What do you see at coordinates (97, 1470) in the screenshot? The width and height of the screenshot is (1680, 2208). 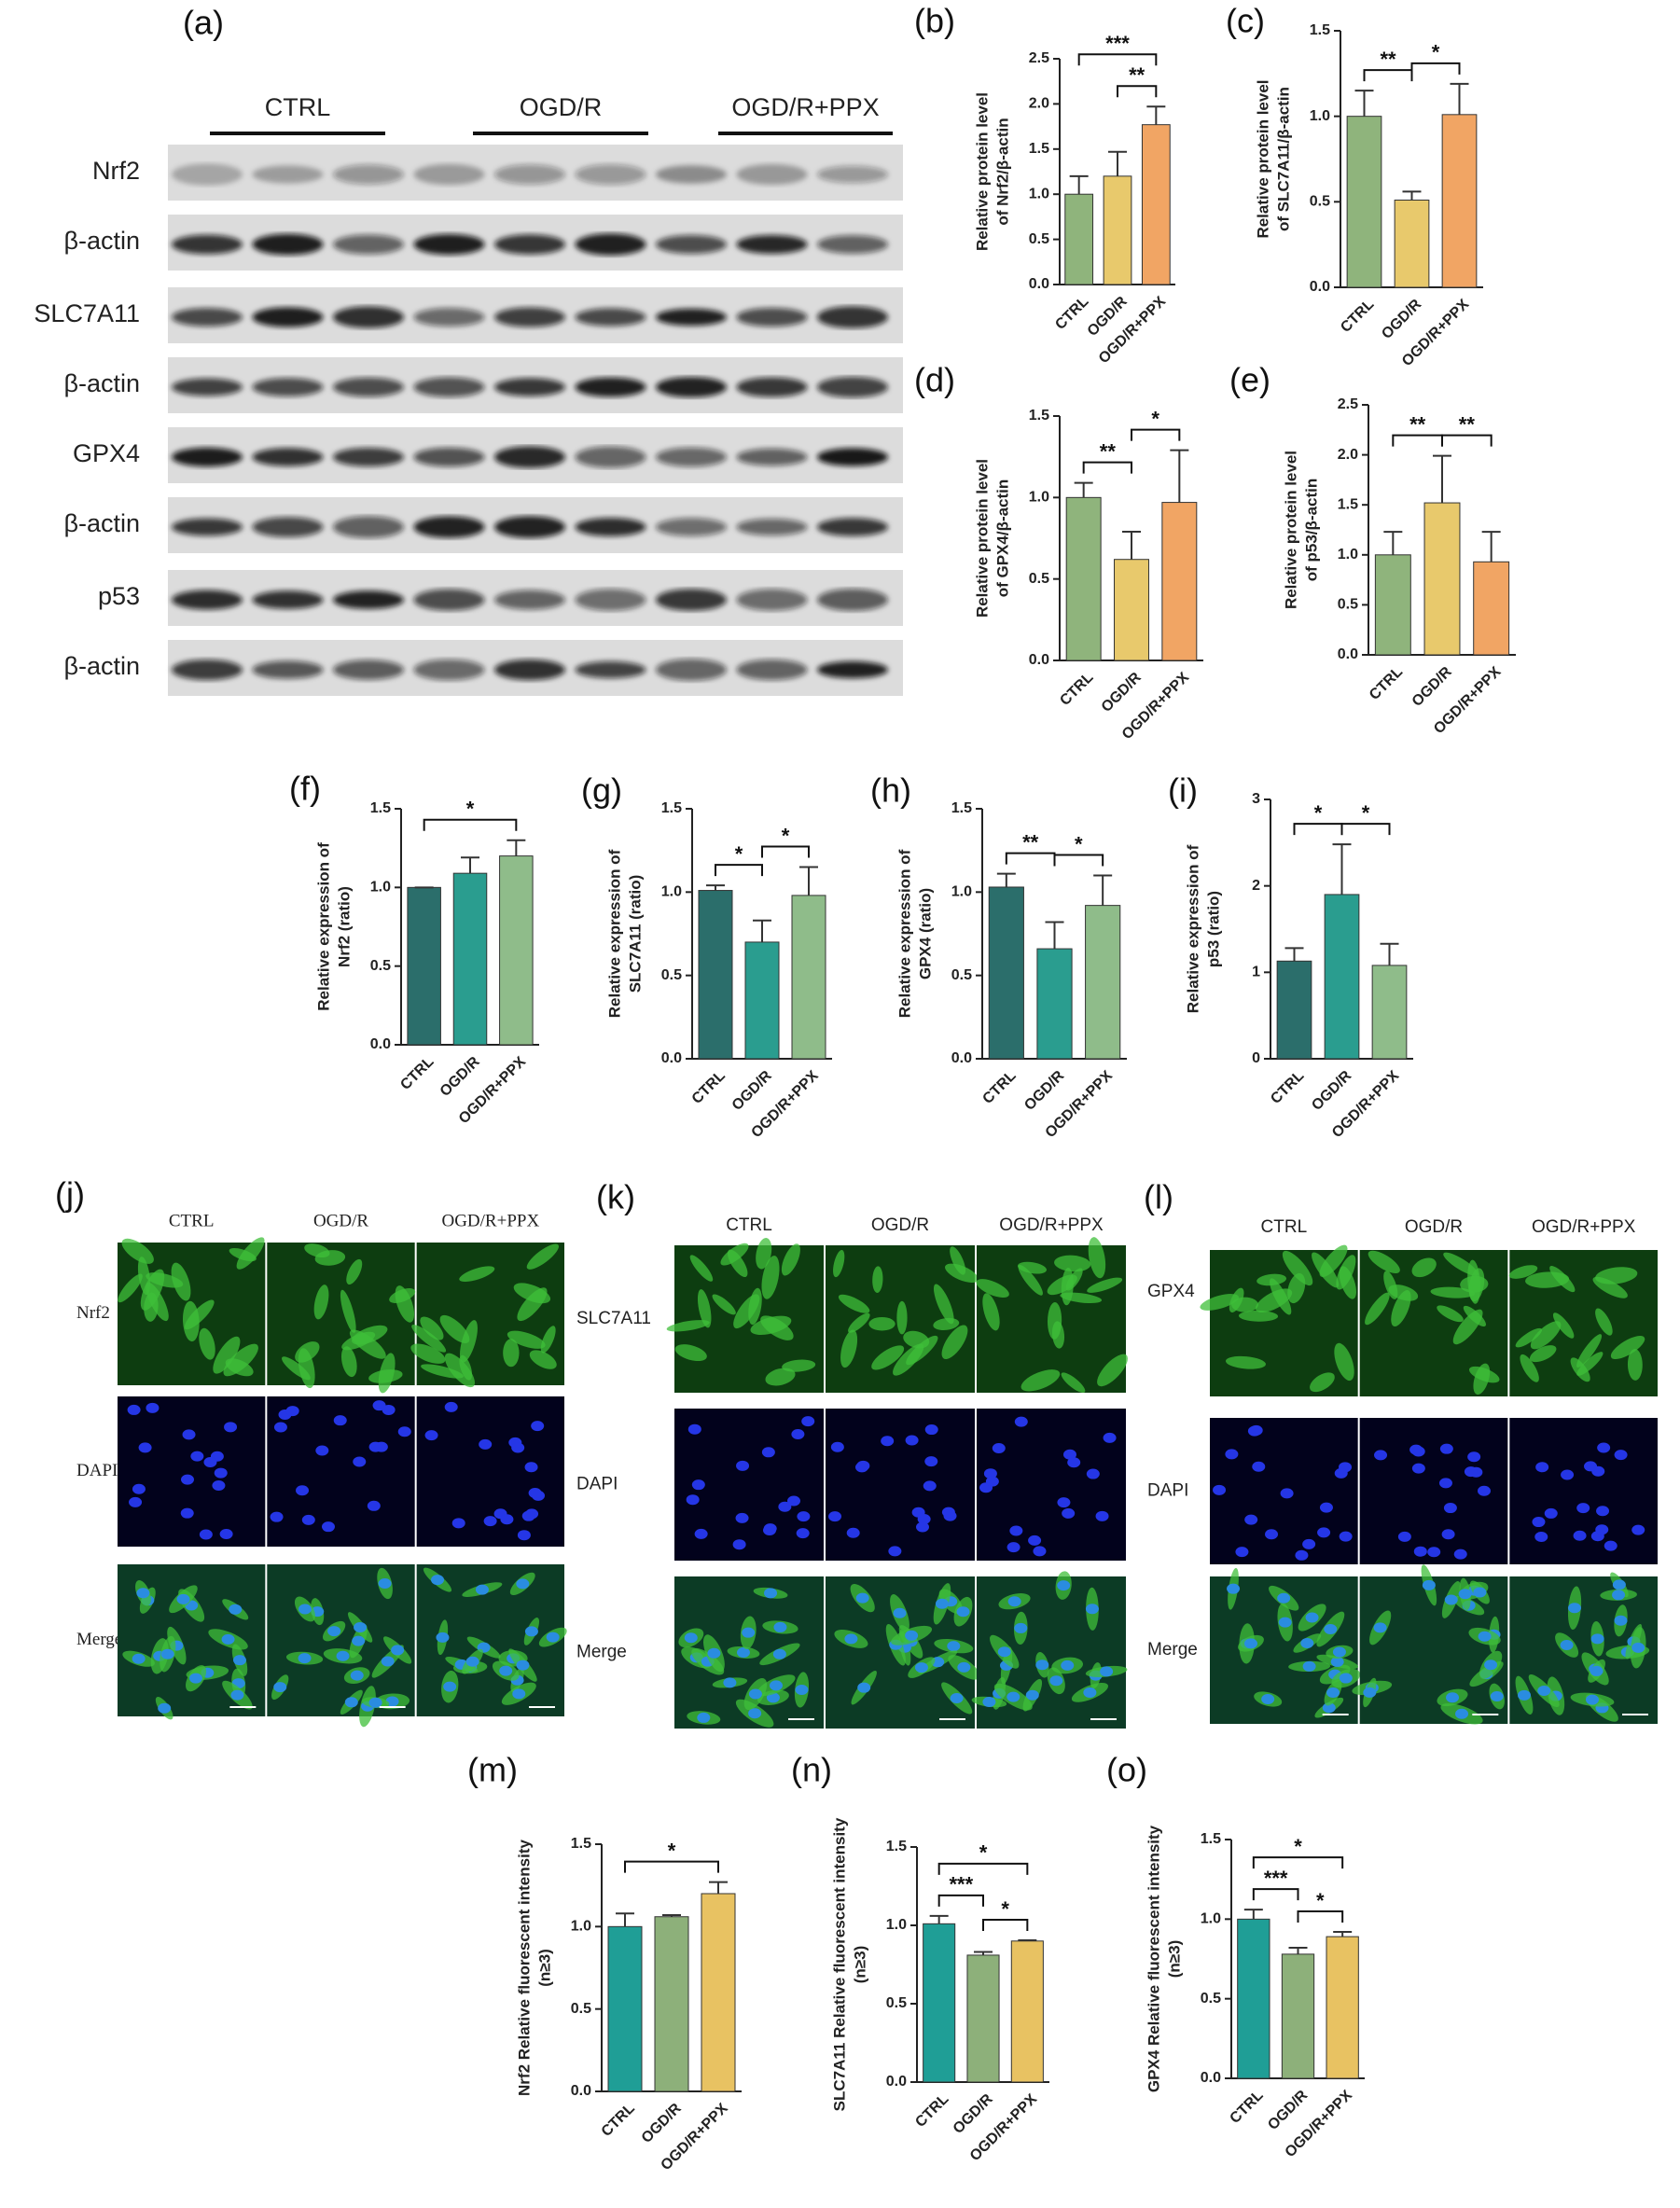 I see `row-label: DAPI` at bounding box center [97, 1470].